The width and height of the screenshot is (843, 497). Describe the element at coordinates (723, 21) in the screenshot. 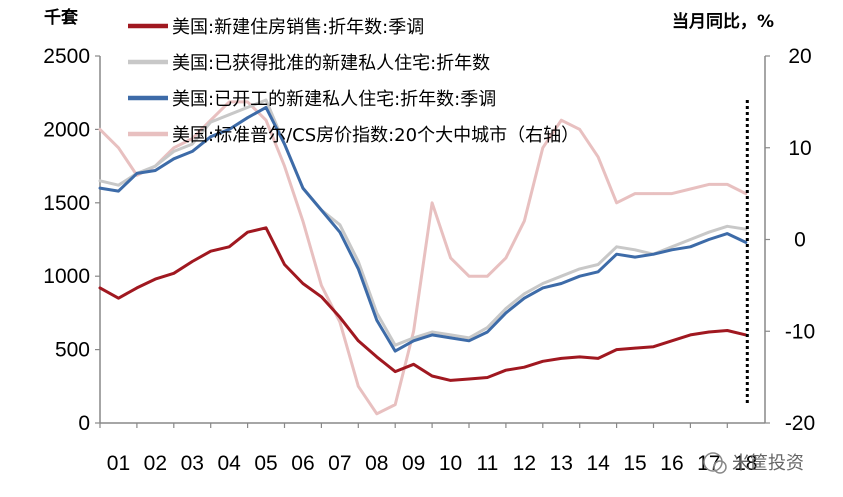

I see `right-unit-label: 当月同比，%` at that location.